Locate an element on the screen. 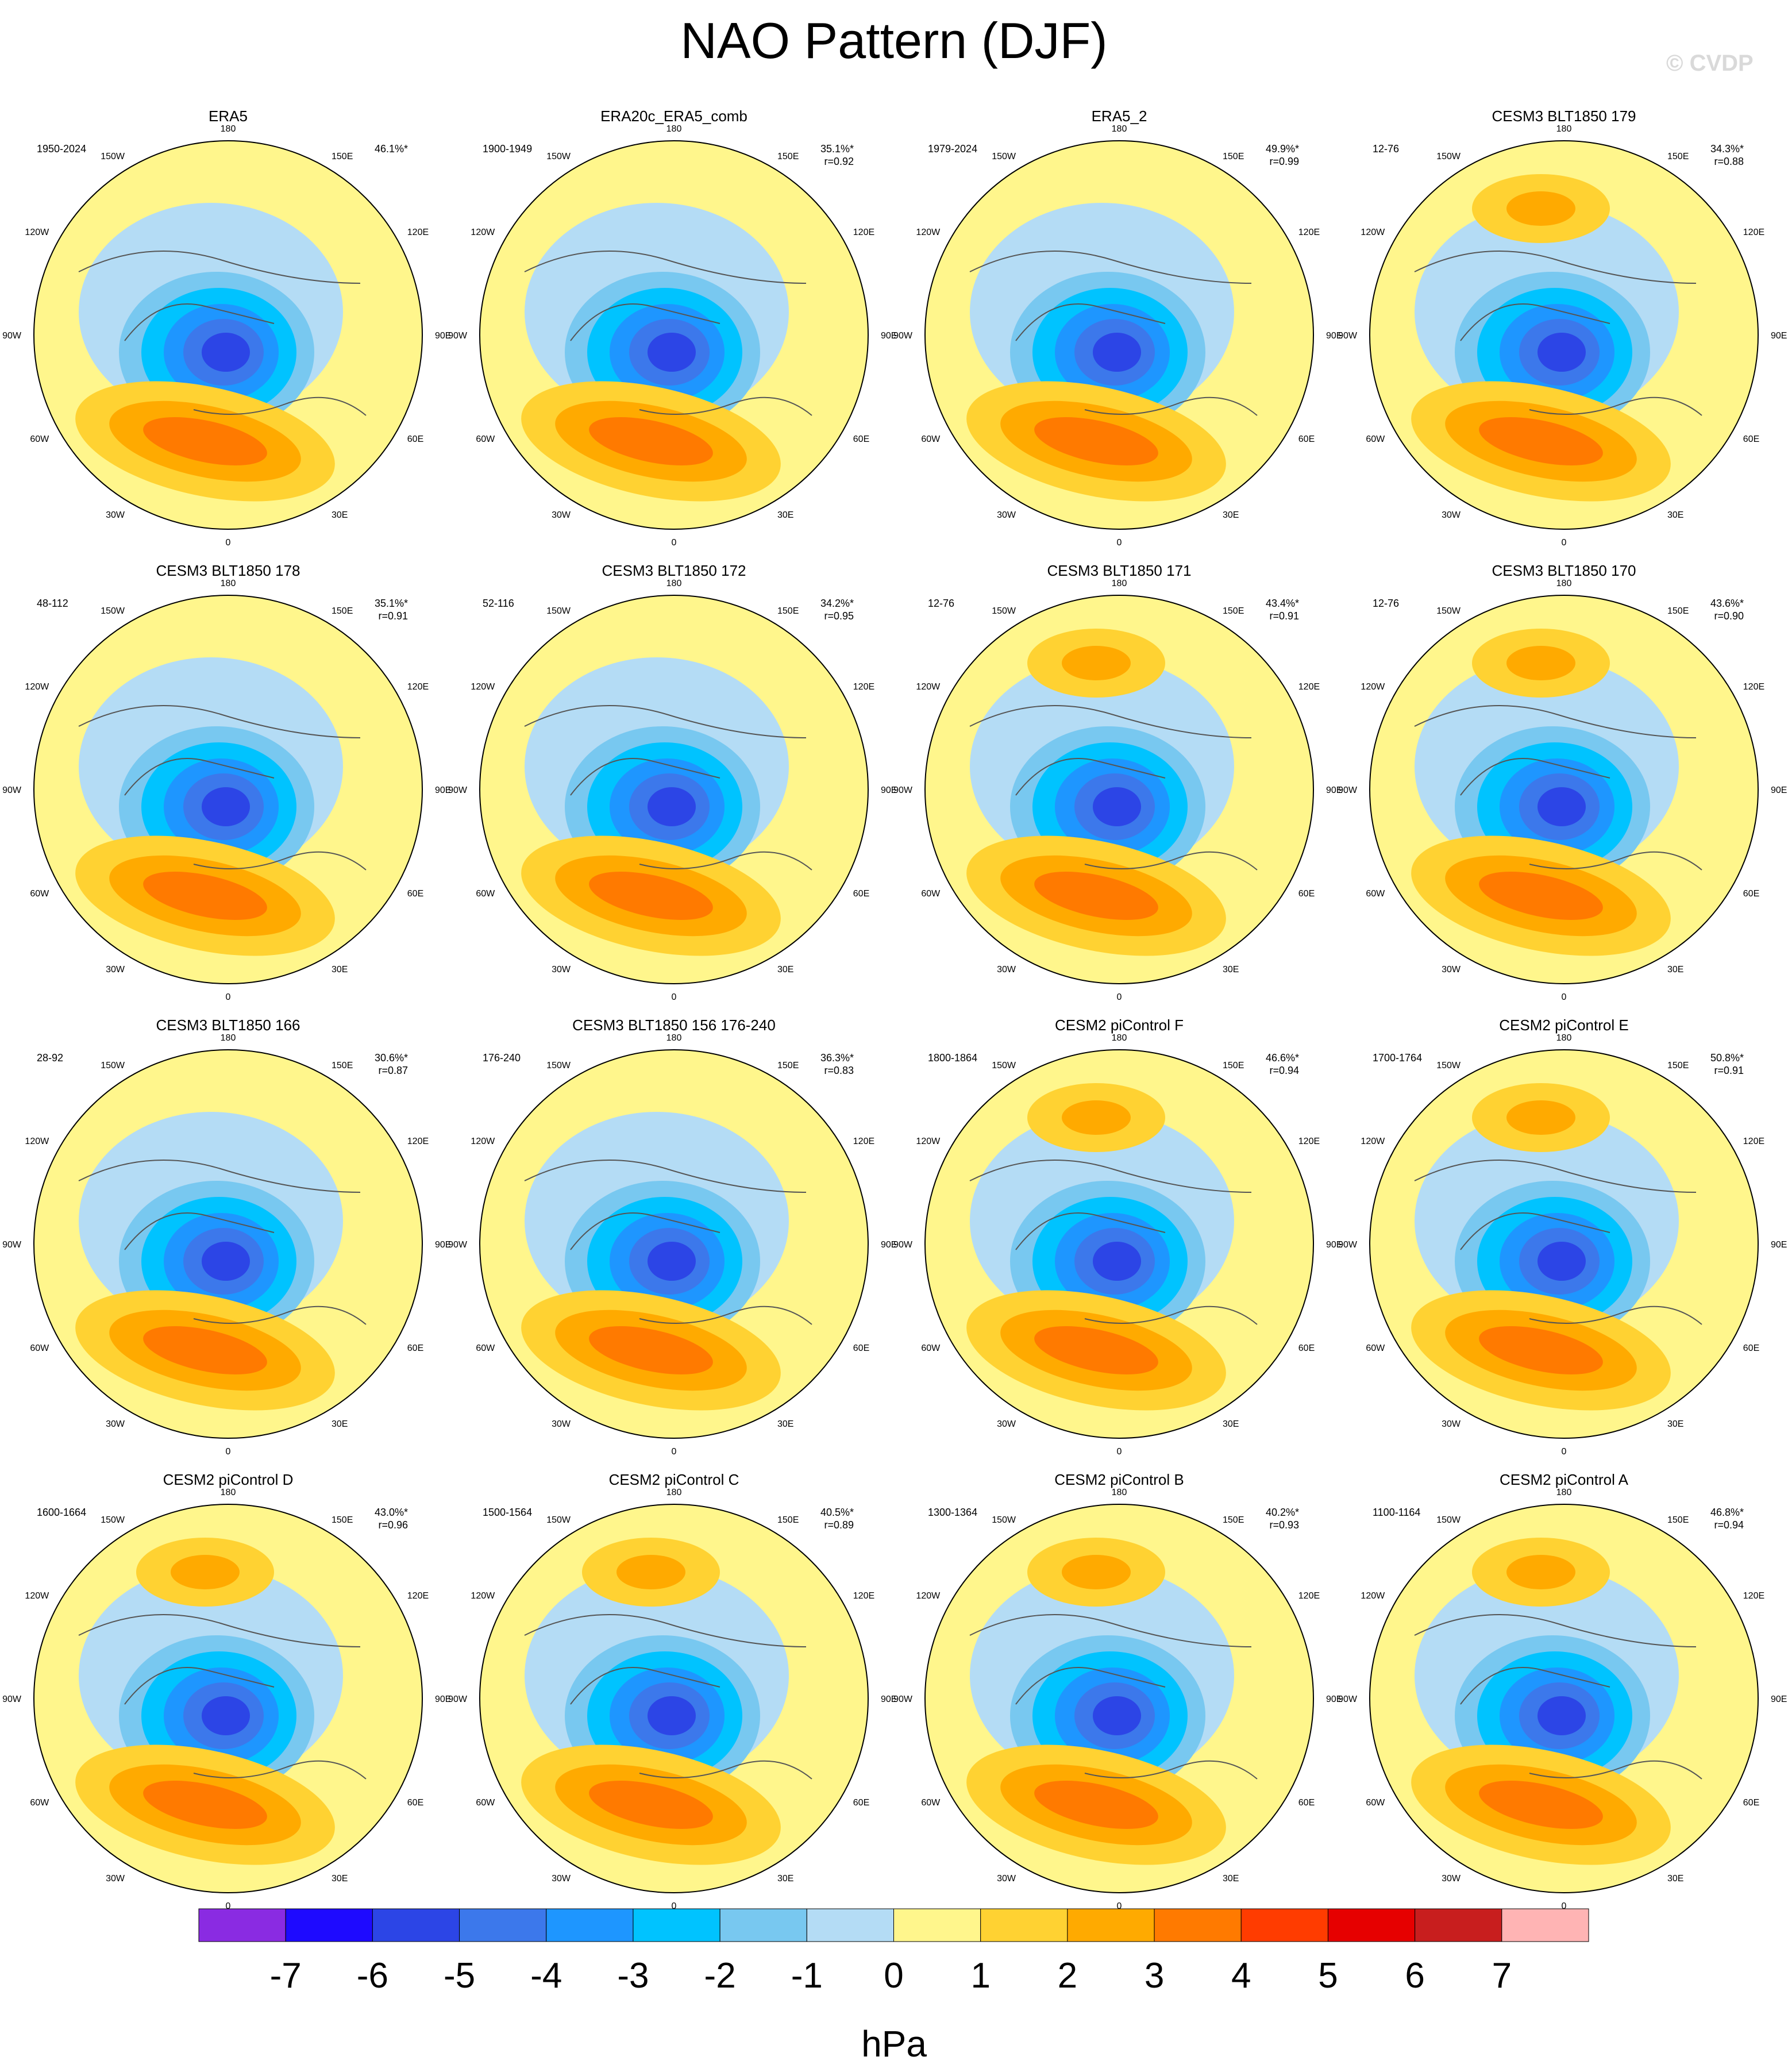 The image size is (1788, 2072). panel-variance: 50.8%* is located at coordinates (1727, 1058).